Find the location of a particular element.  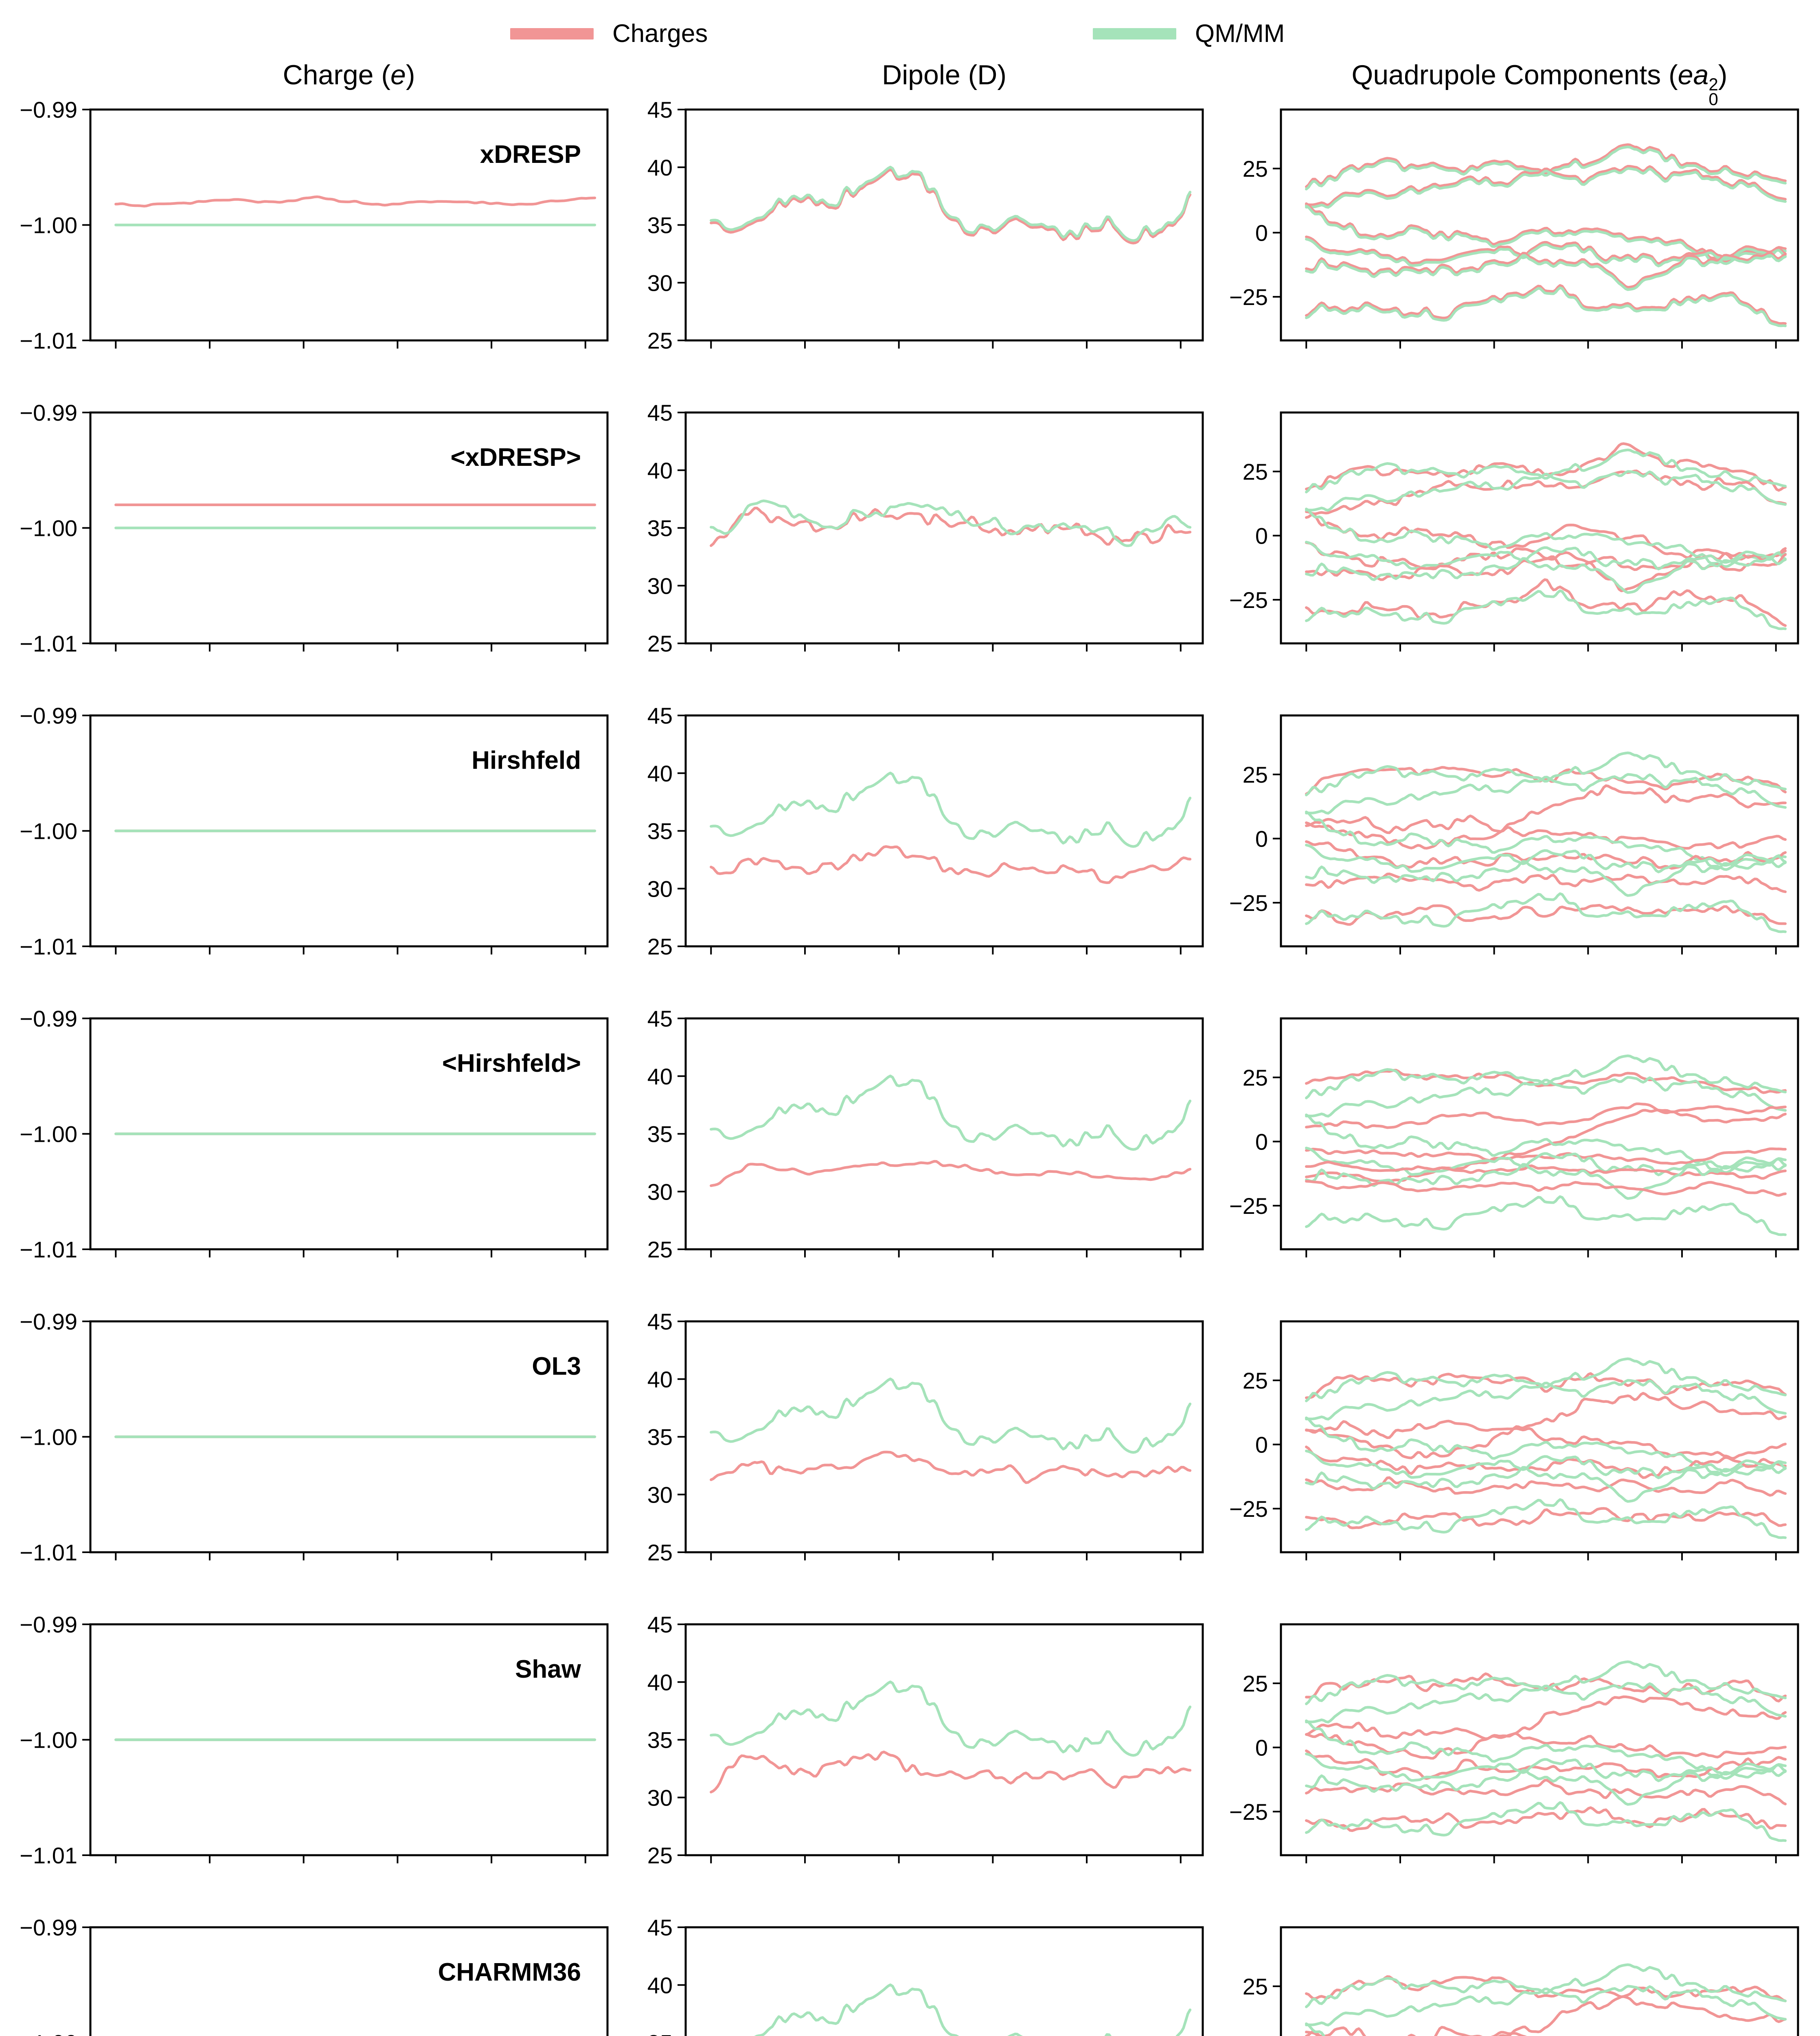

panel-<xDRESP>-dipole: 45 40 35 30 25 is located at coordinates (926, 528).